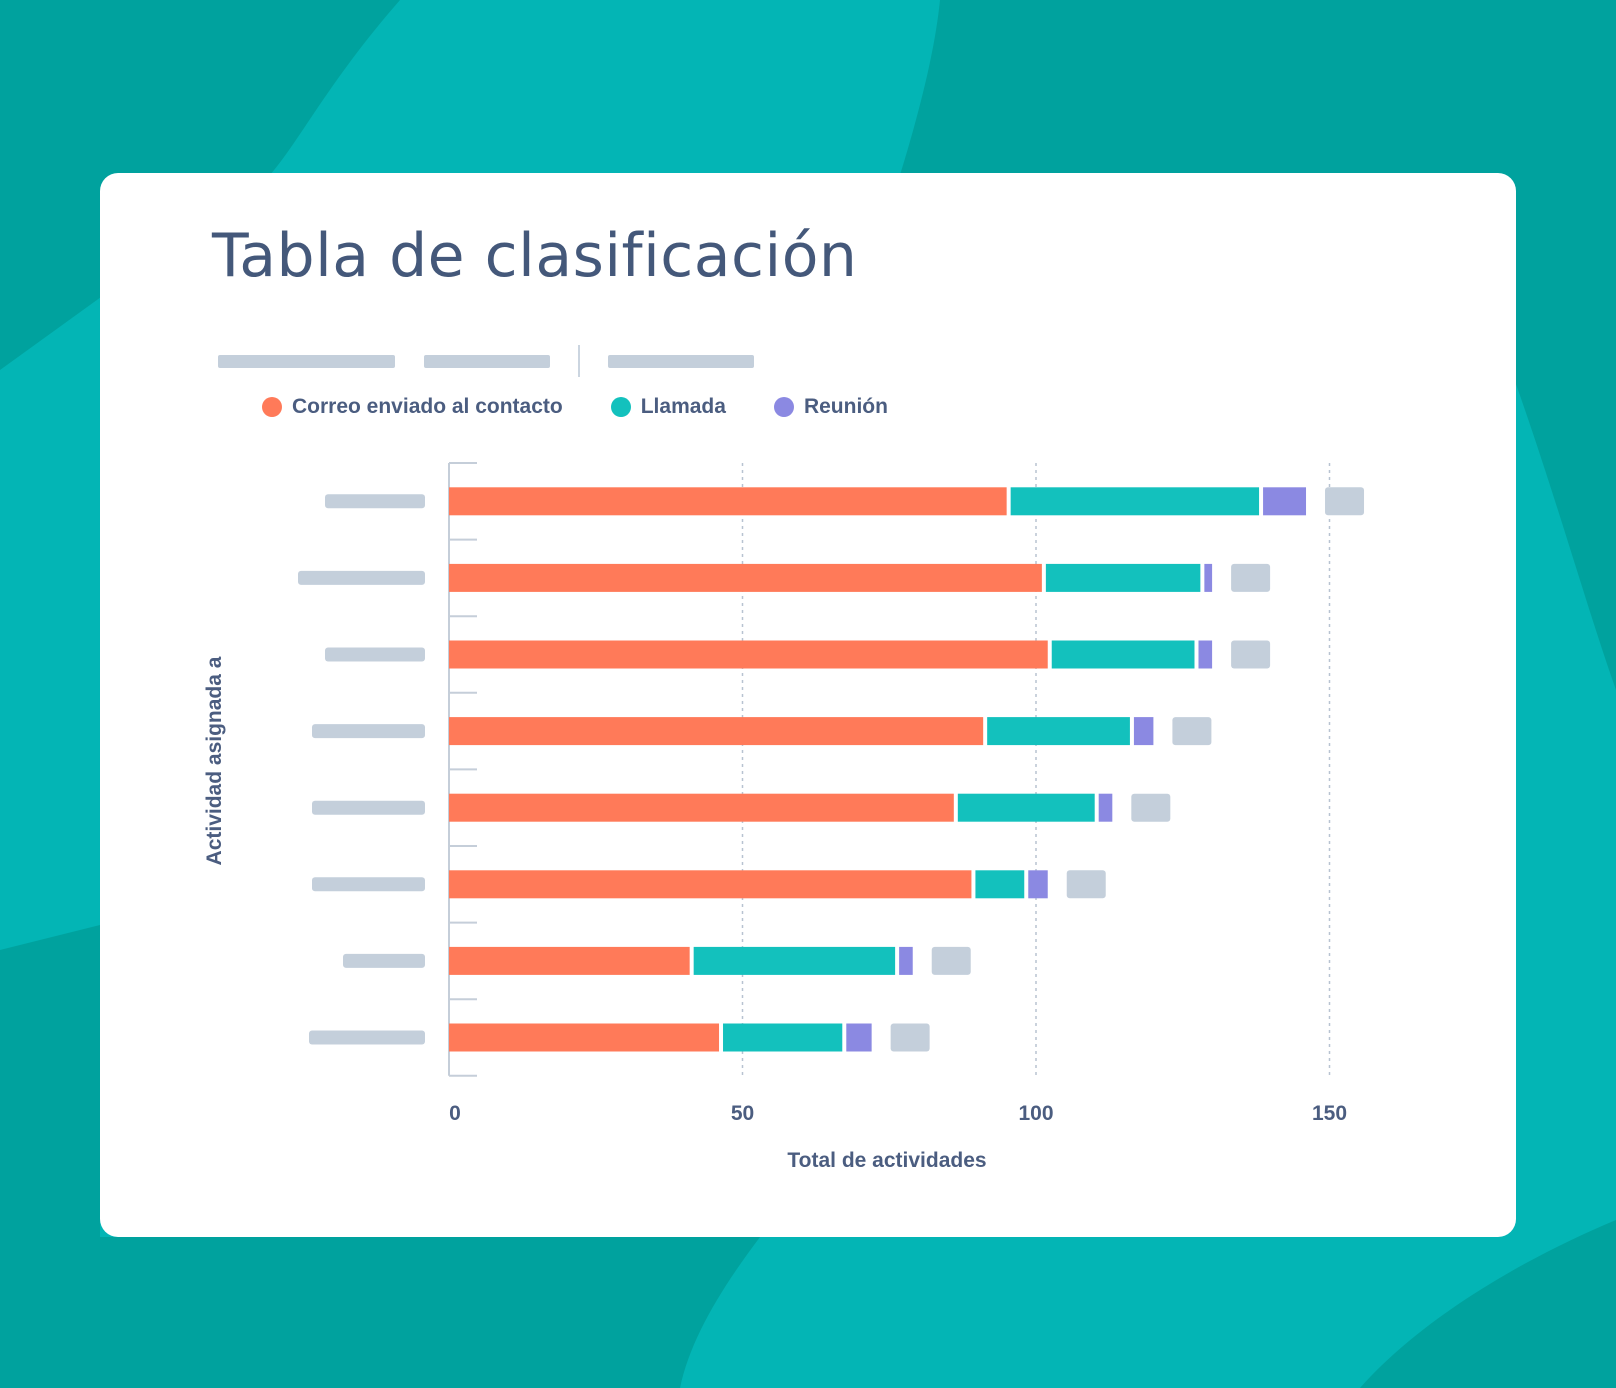 Image resolution: width=1616 pixels, height=1388 pixels. Describe the element at coordinates (535, 256) in the screenshot. I see `card-title: Tabla de clasificación` at that location.